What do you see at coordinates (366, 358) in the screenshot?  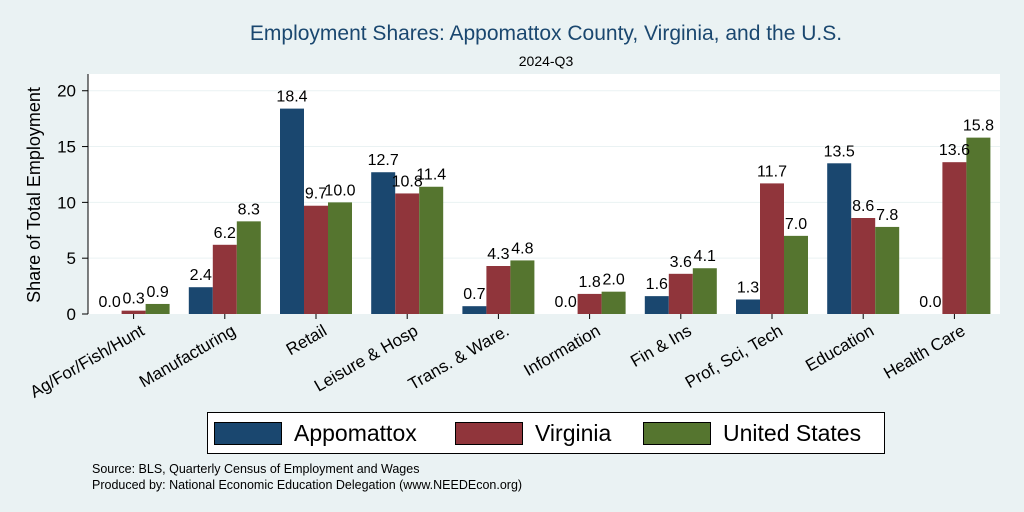 I see `x-tick-label: Leisure & Hosp` at bounding box center [366, 358].